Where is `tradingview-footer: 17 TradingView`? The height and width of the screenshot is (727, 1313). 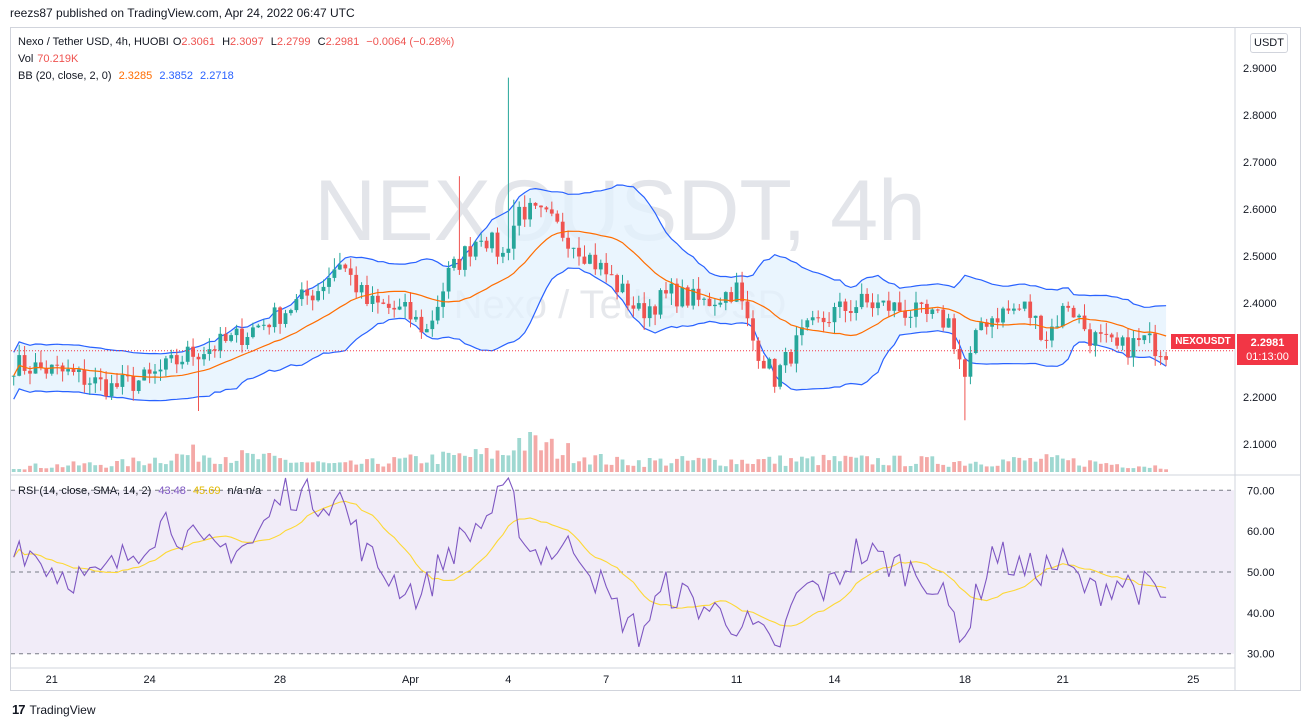 tradingview-footer: 17 TradingView is located at coordinates (54, 709).